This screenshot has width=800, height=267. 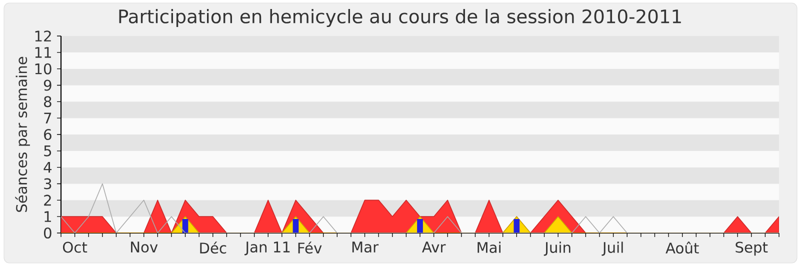 What do you see at coordinates (75, 247) in the screenshot?
I see `x-tick-label: Oct` at bounding box center [75, 247].